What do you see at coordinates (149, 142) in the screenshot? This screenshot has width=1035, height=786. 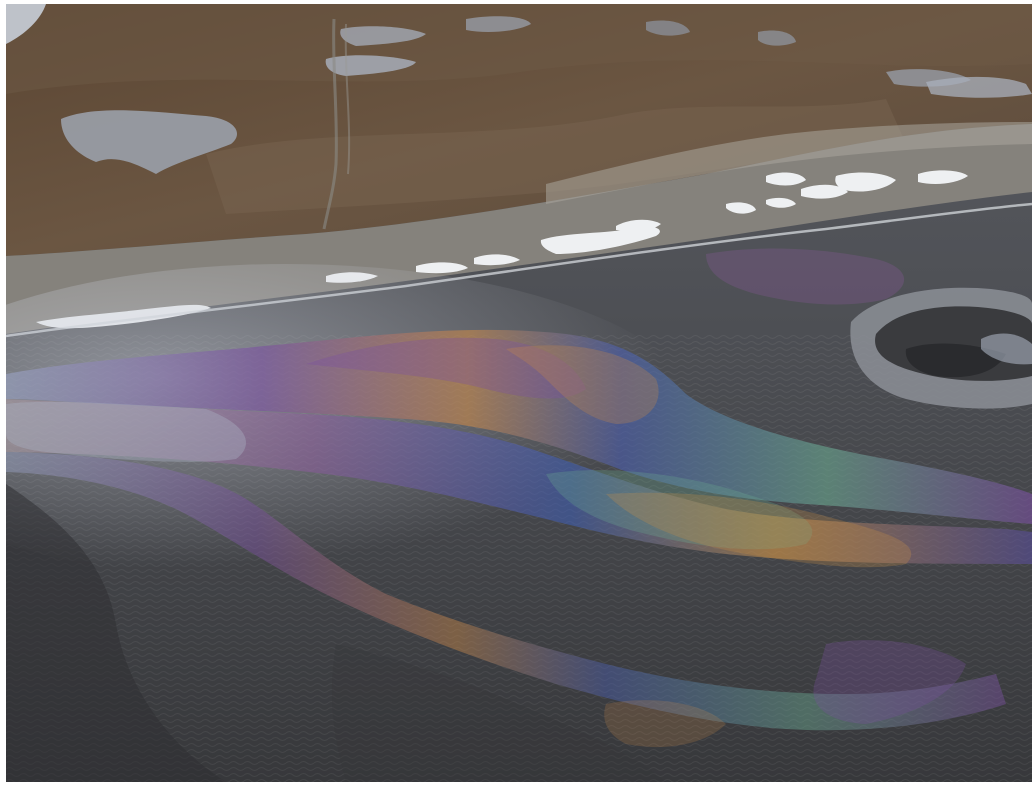 I see `pond` at bounding box center [149, 142].